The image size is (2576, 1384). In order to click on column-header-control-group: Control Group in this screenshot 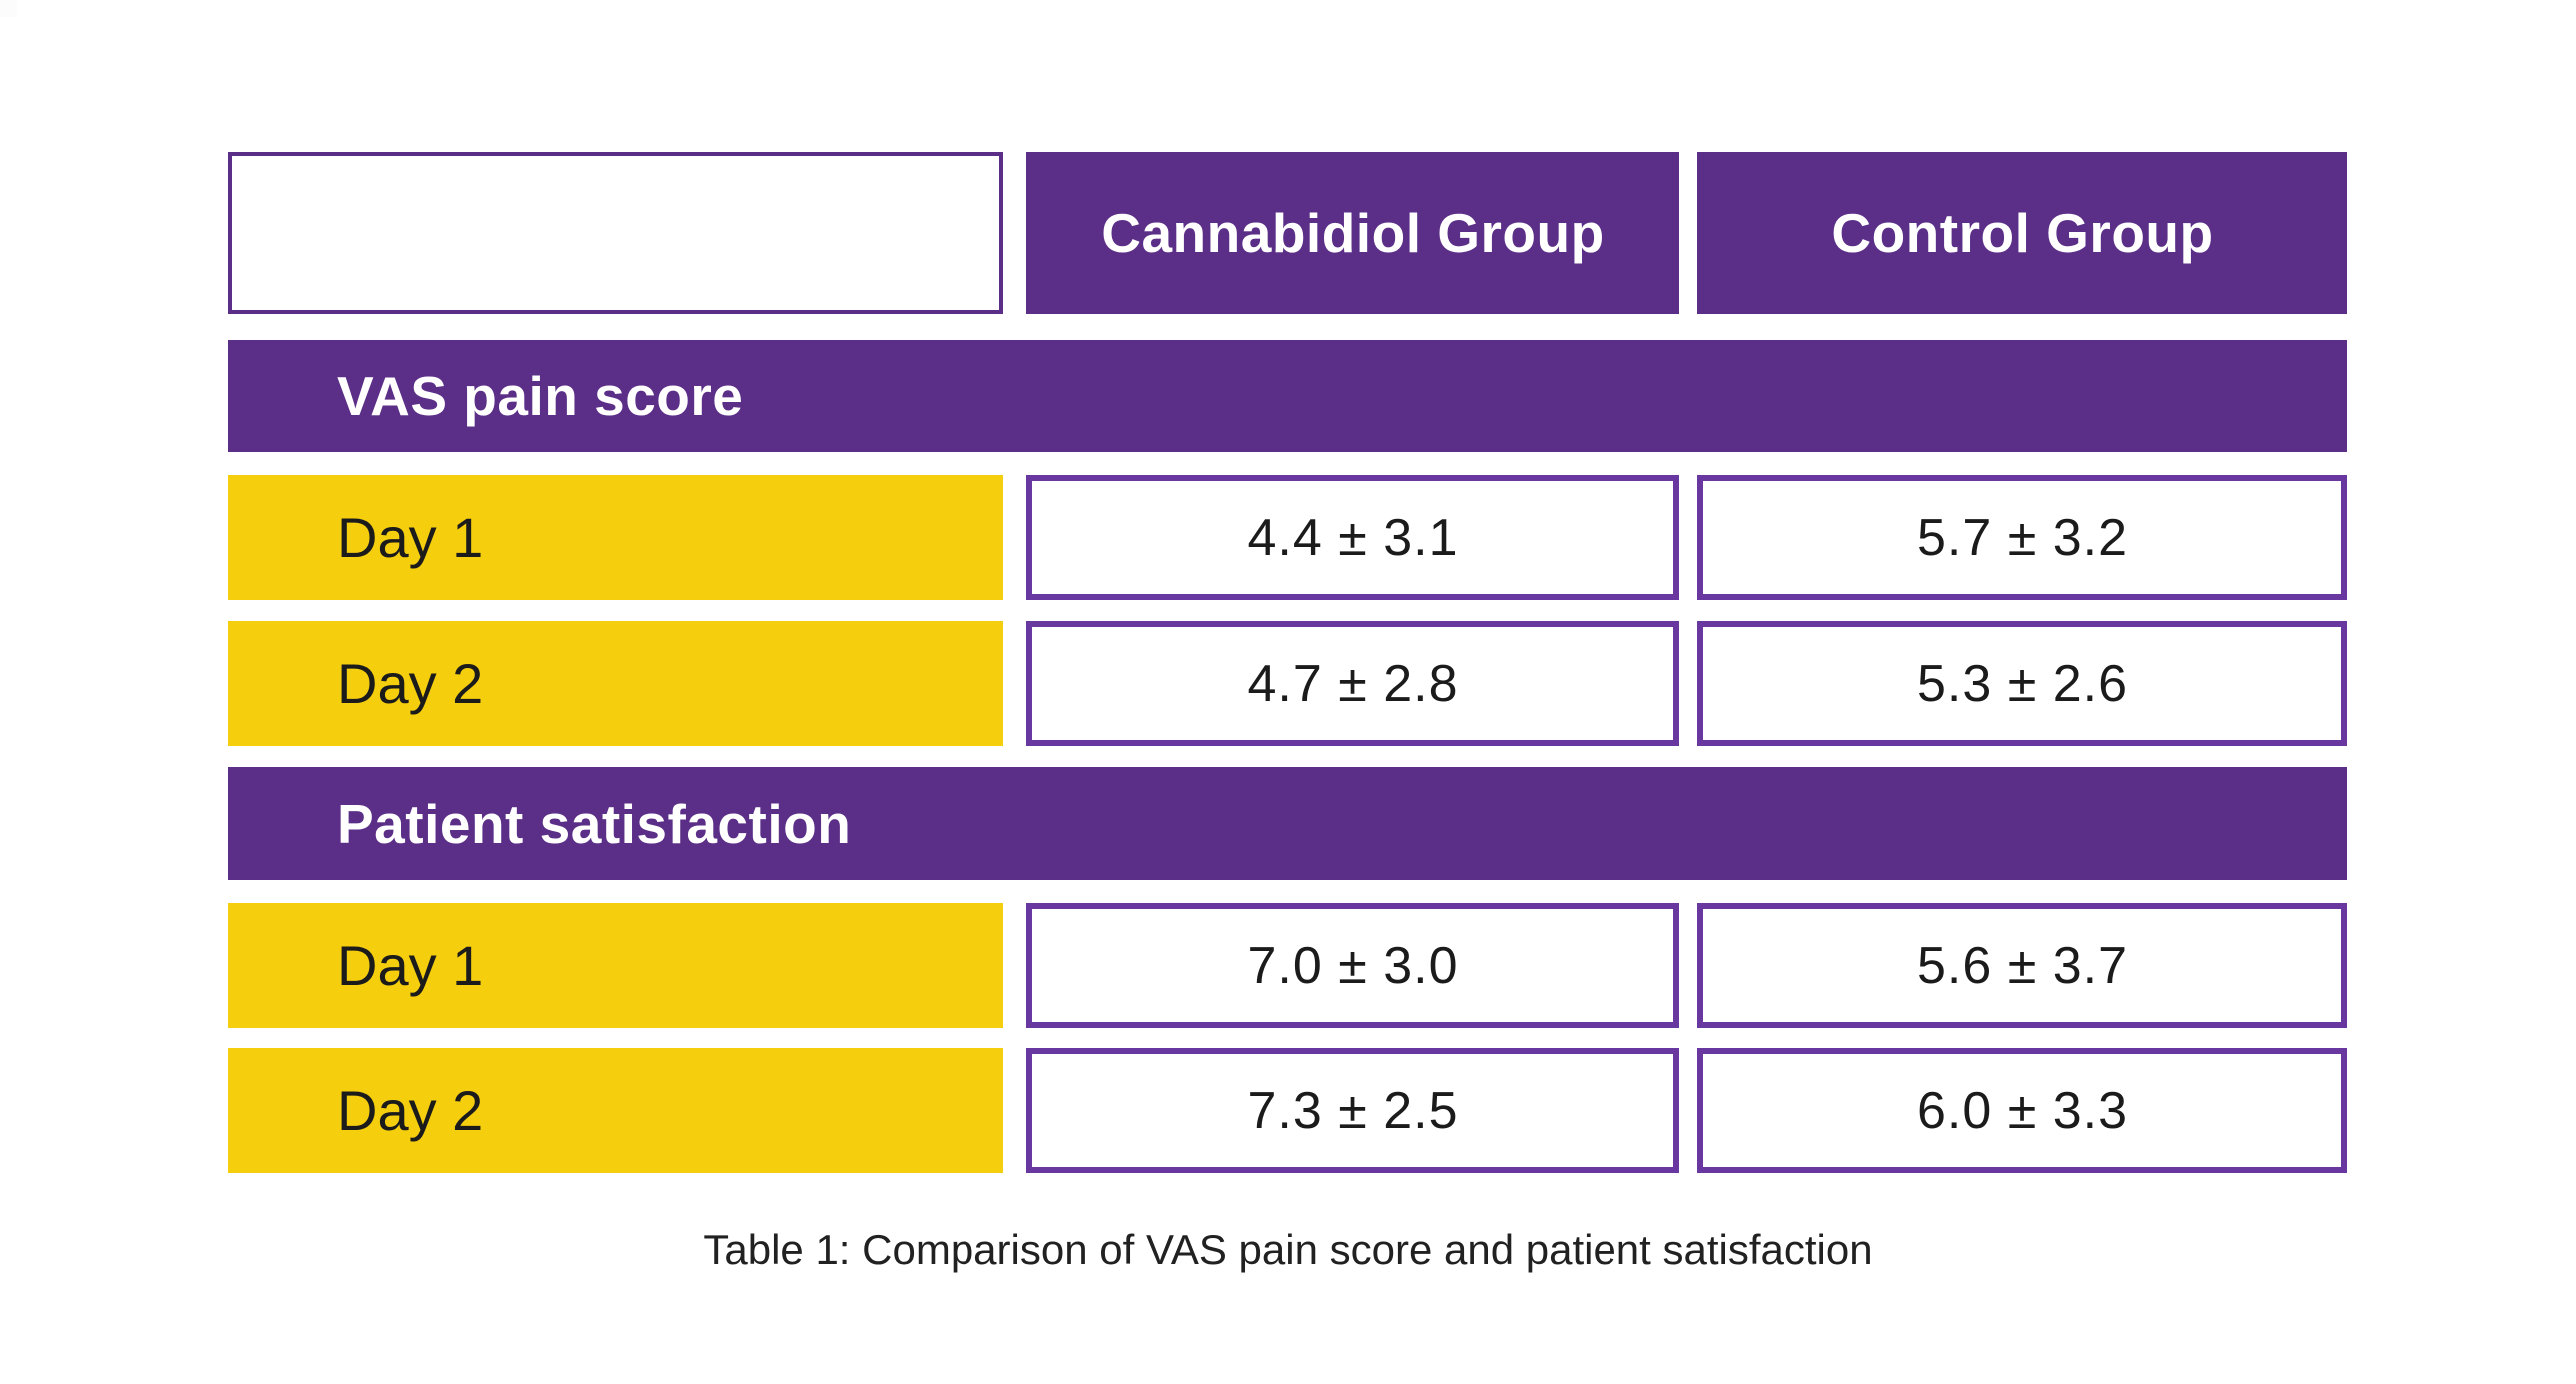, I will do `click(2022, 233)`.